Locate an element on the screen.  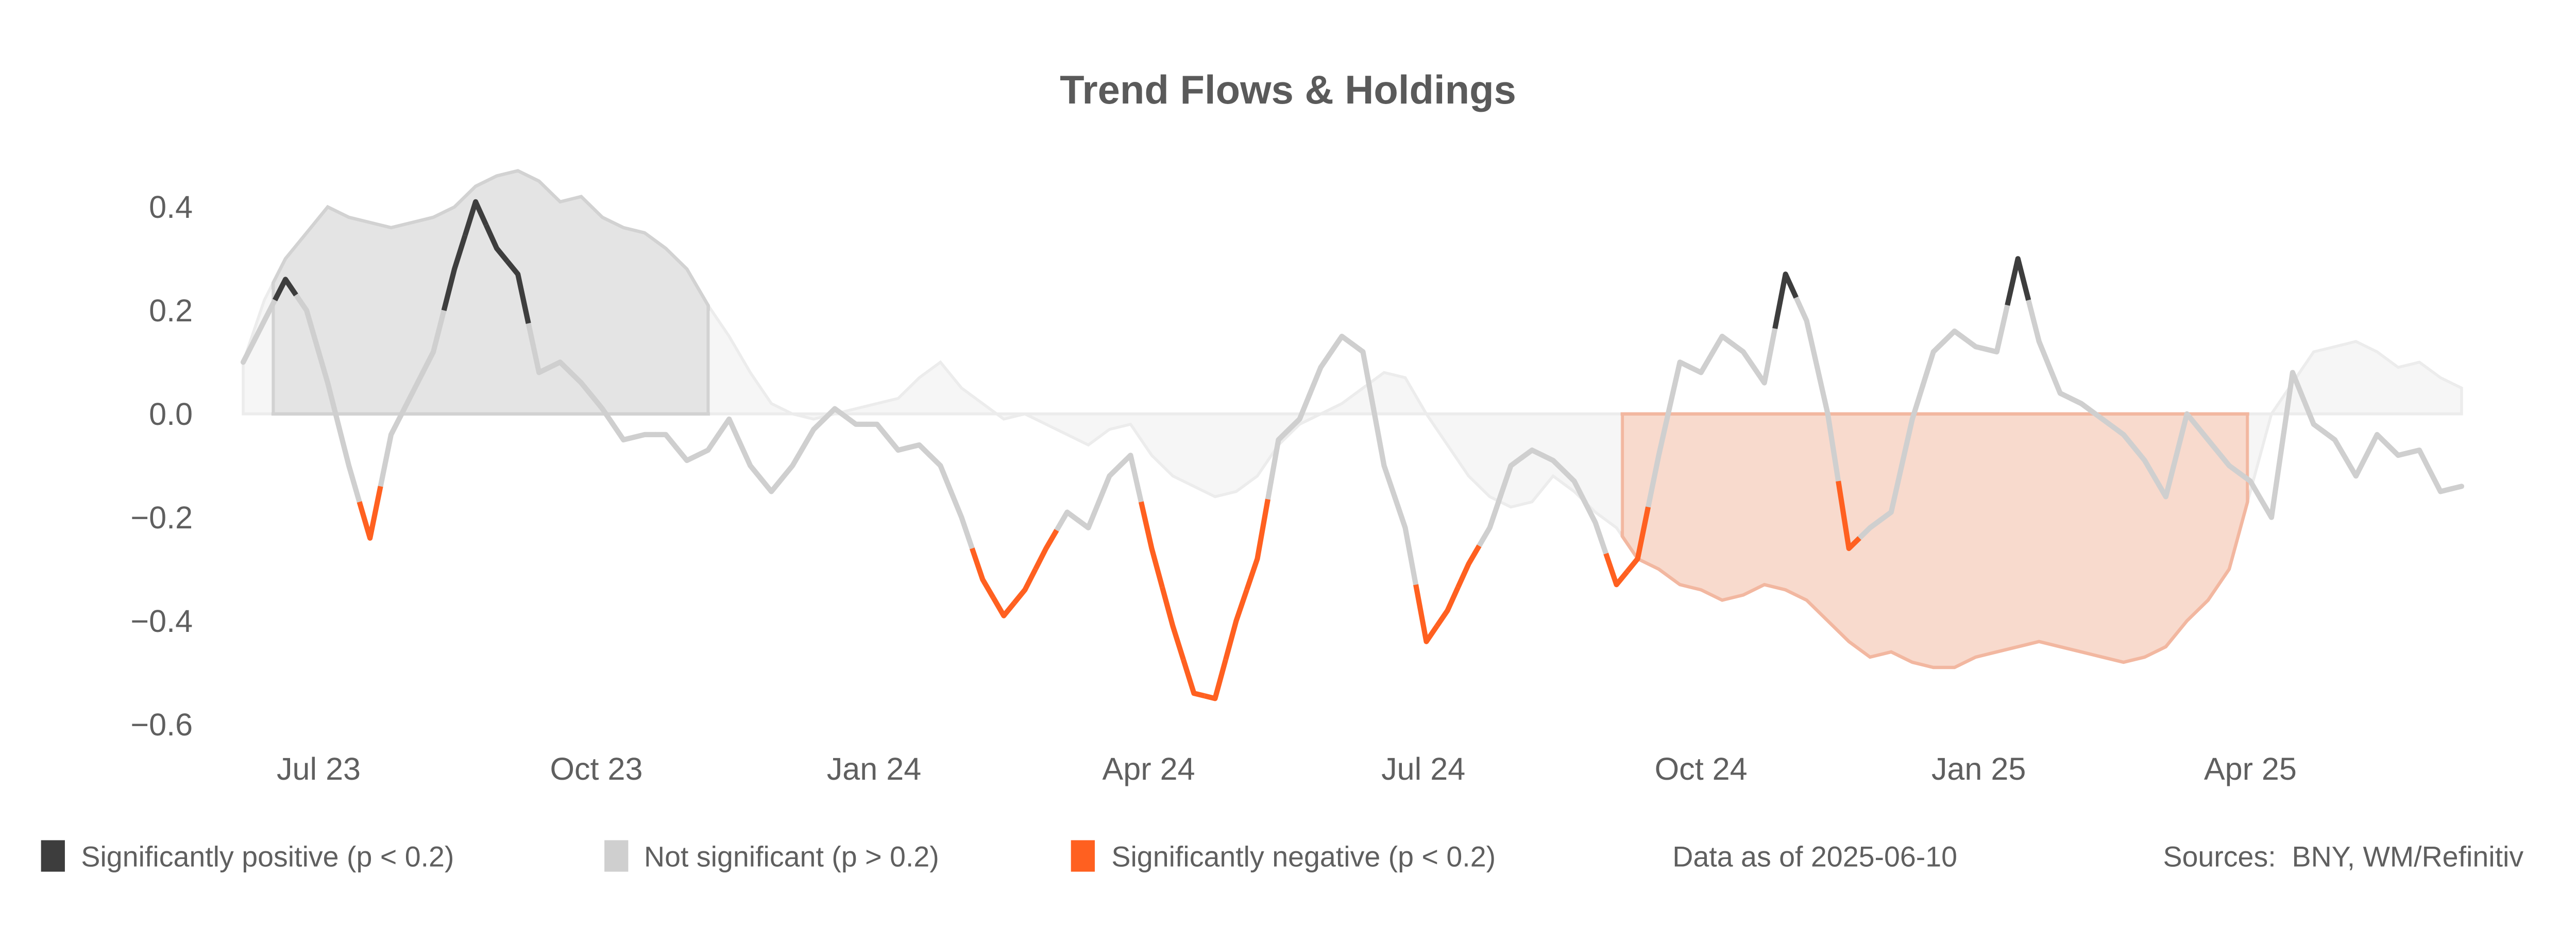
x-tick-label: Apr 24 is located at coordinates (1149, 768).